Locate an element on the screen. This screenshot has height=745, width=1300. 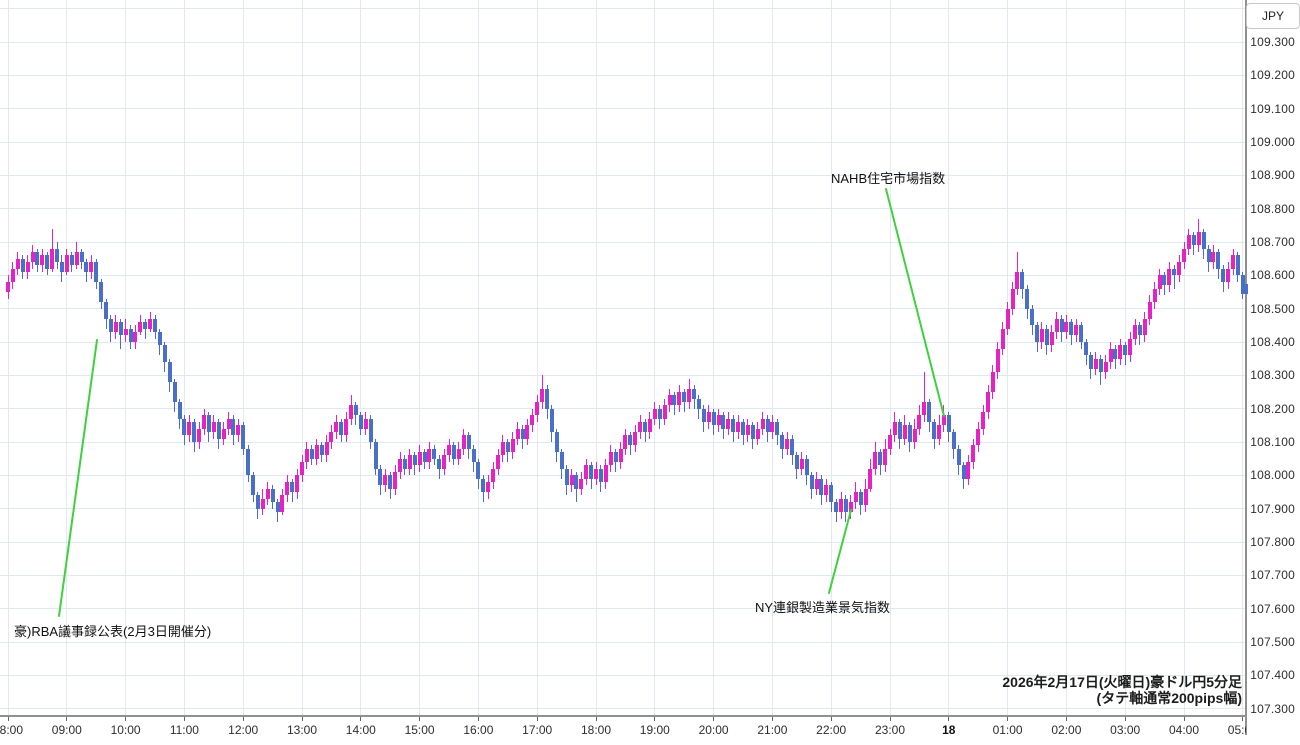
time-label: 20:00 is located at coordinates (713, 730).